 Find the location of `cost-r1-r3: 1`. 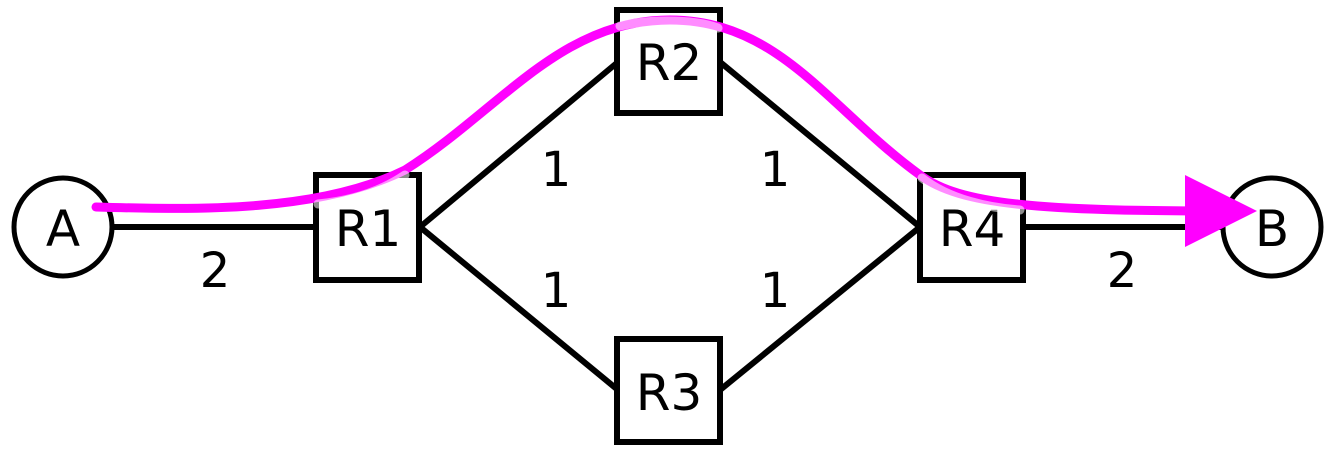

cost-r1-r3: 1 is located at coordinates (556, 291).